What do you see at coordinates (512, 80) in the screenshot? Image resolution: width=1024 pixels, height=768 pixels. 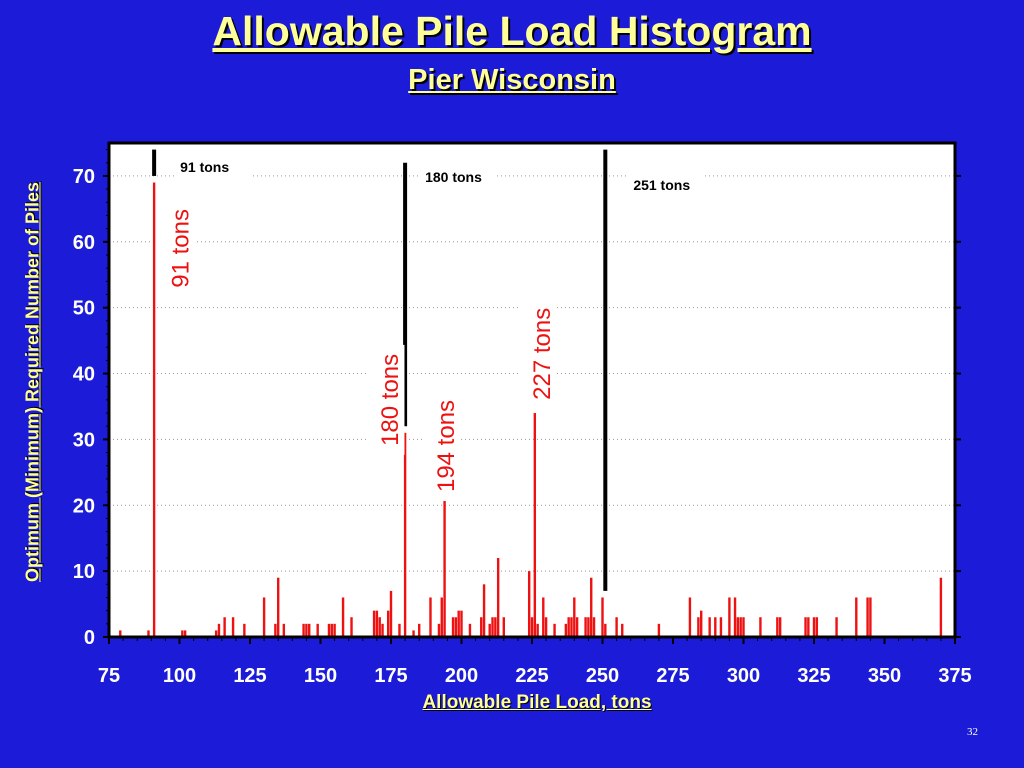 I see `page-subtitle: Pier Wisconsin` at bounding box center [512, 80].